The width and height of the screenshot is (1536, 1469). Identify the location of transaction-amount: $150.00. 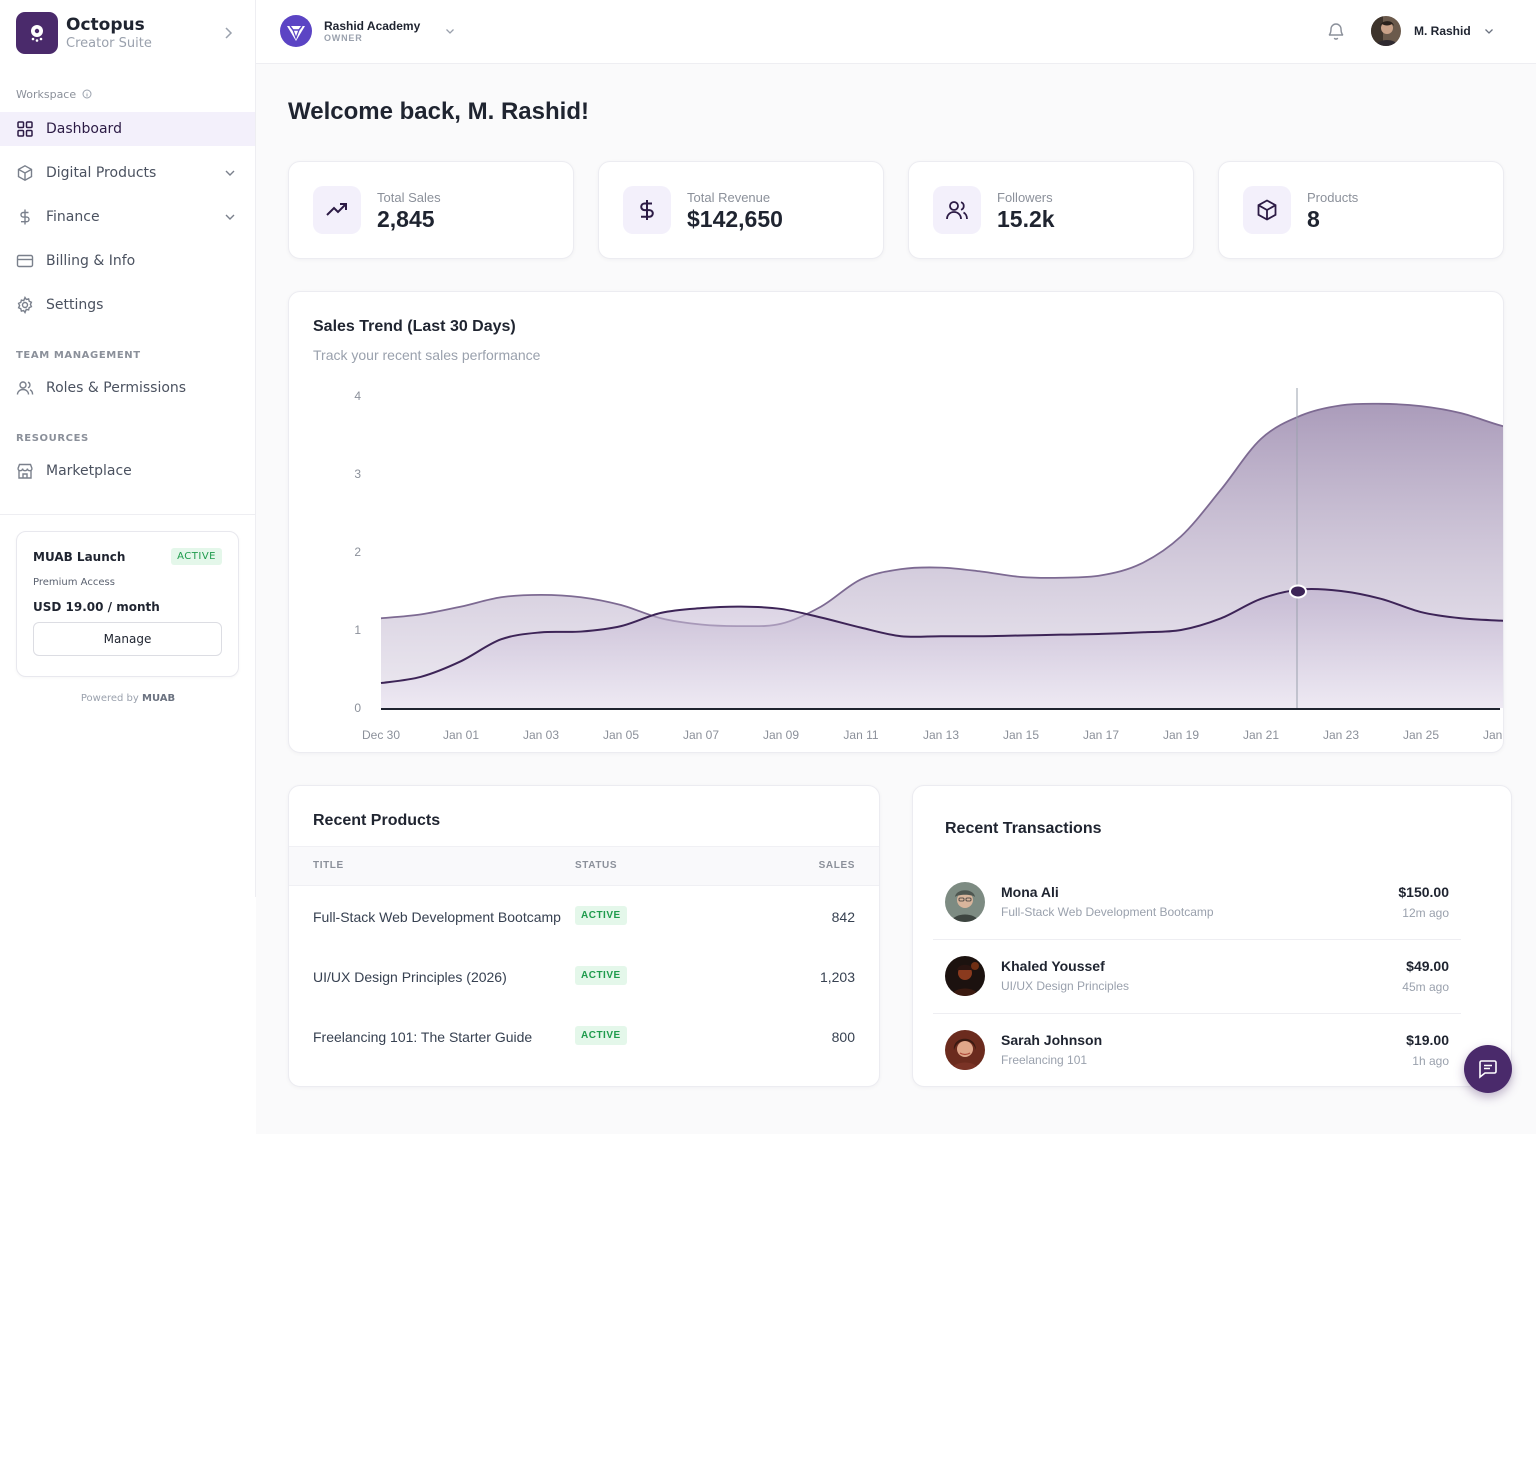
(1423, 892).